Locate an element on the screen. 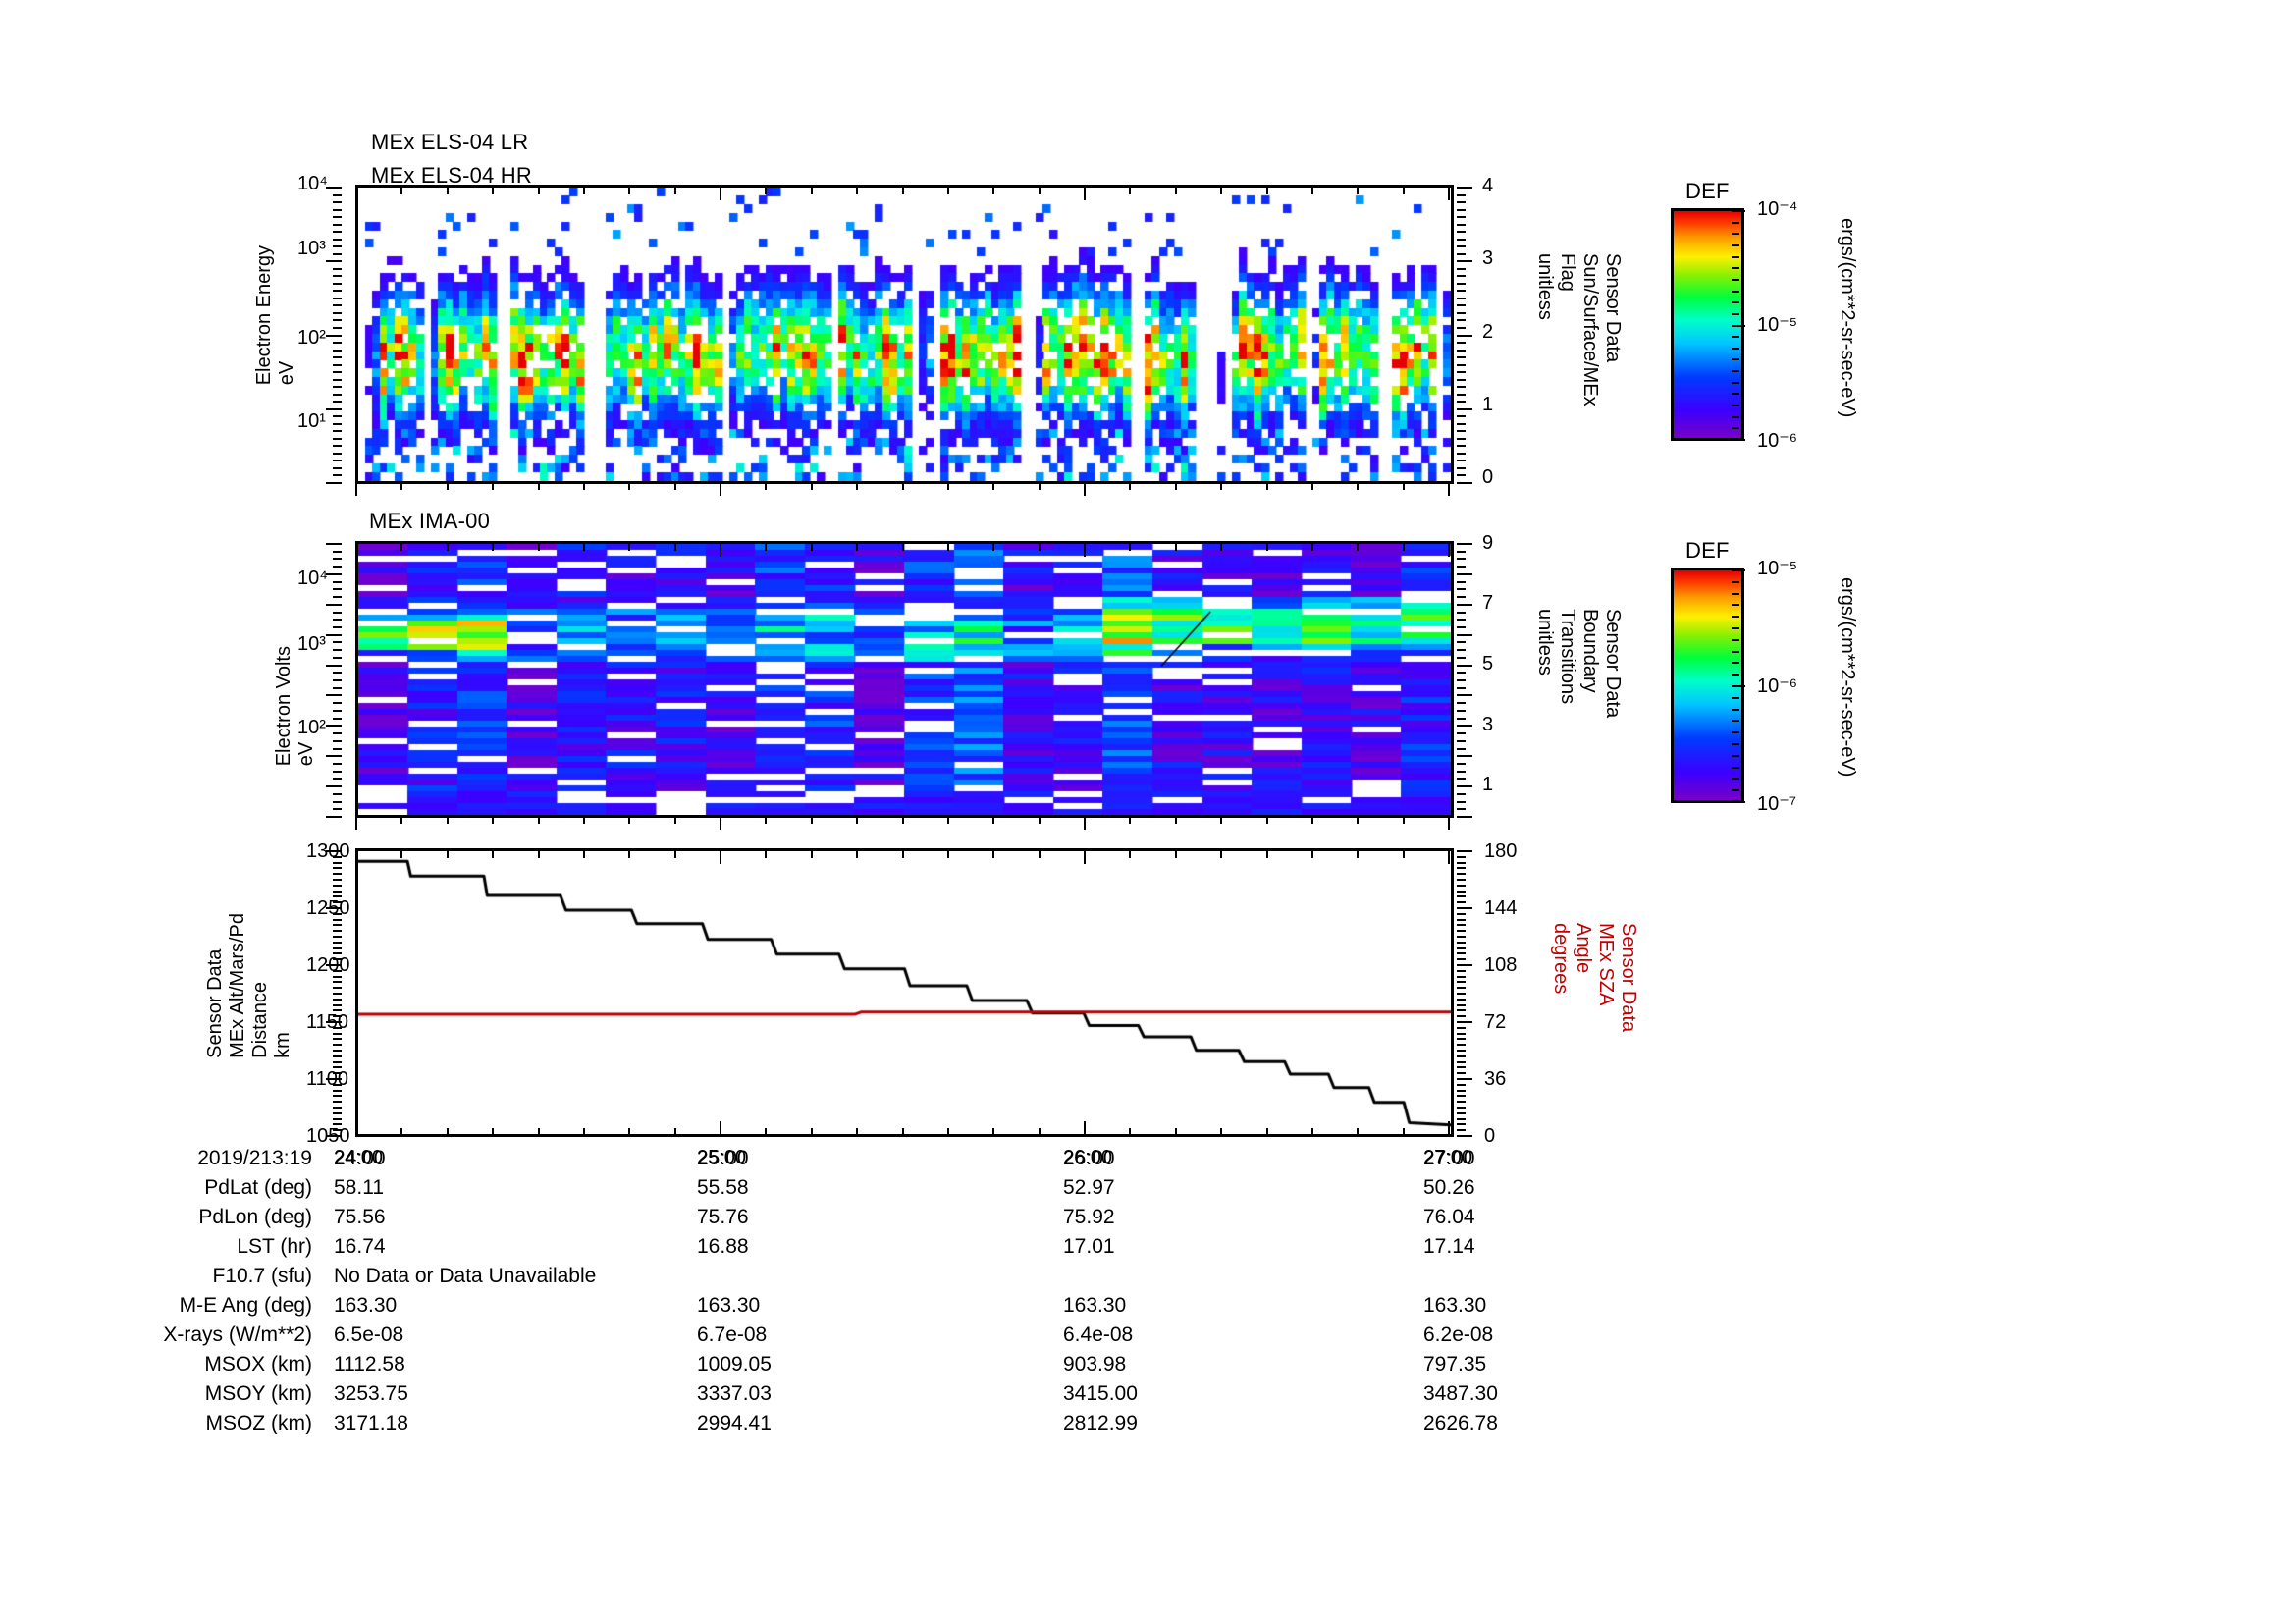 Image resolution: width=2296 pixels, height=1623 pixels. colorbar2-max: 10⁻⁵ is located at coordinates (1777, 569).